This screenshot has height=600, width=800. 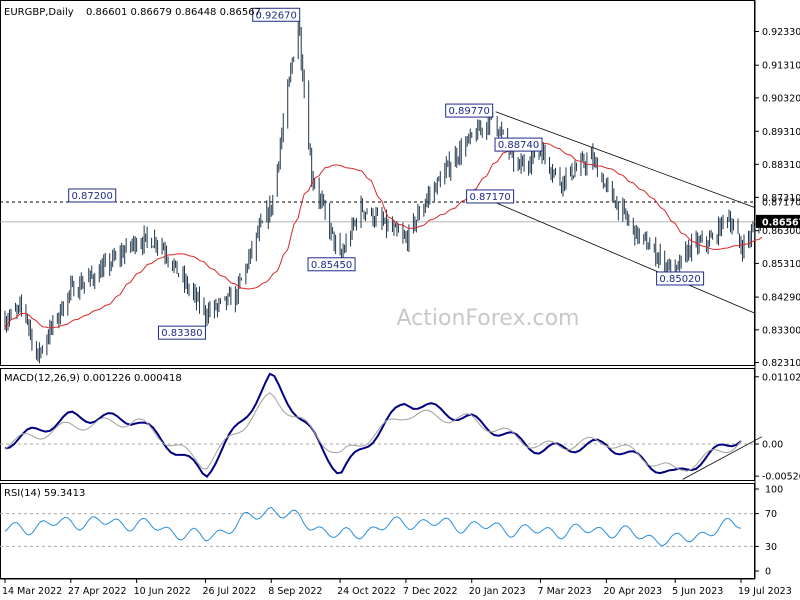 I want to click on price-y-tick-label: 0.82310, so click(x=781, y=363).